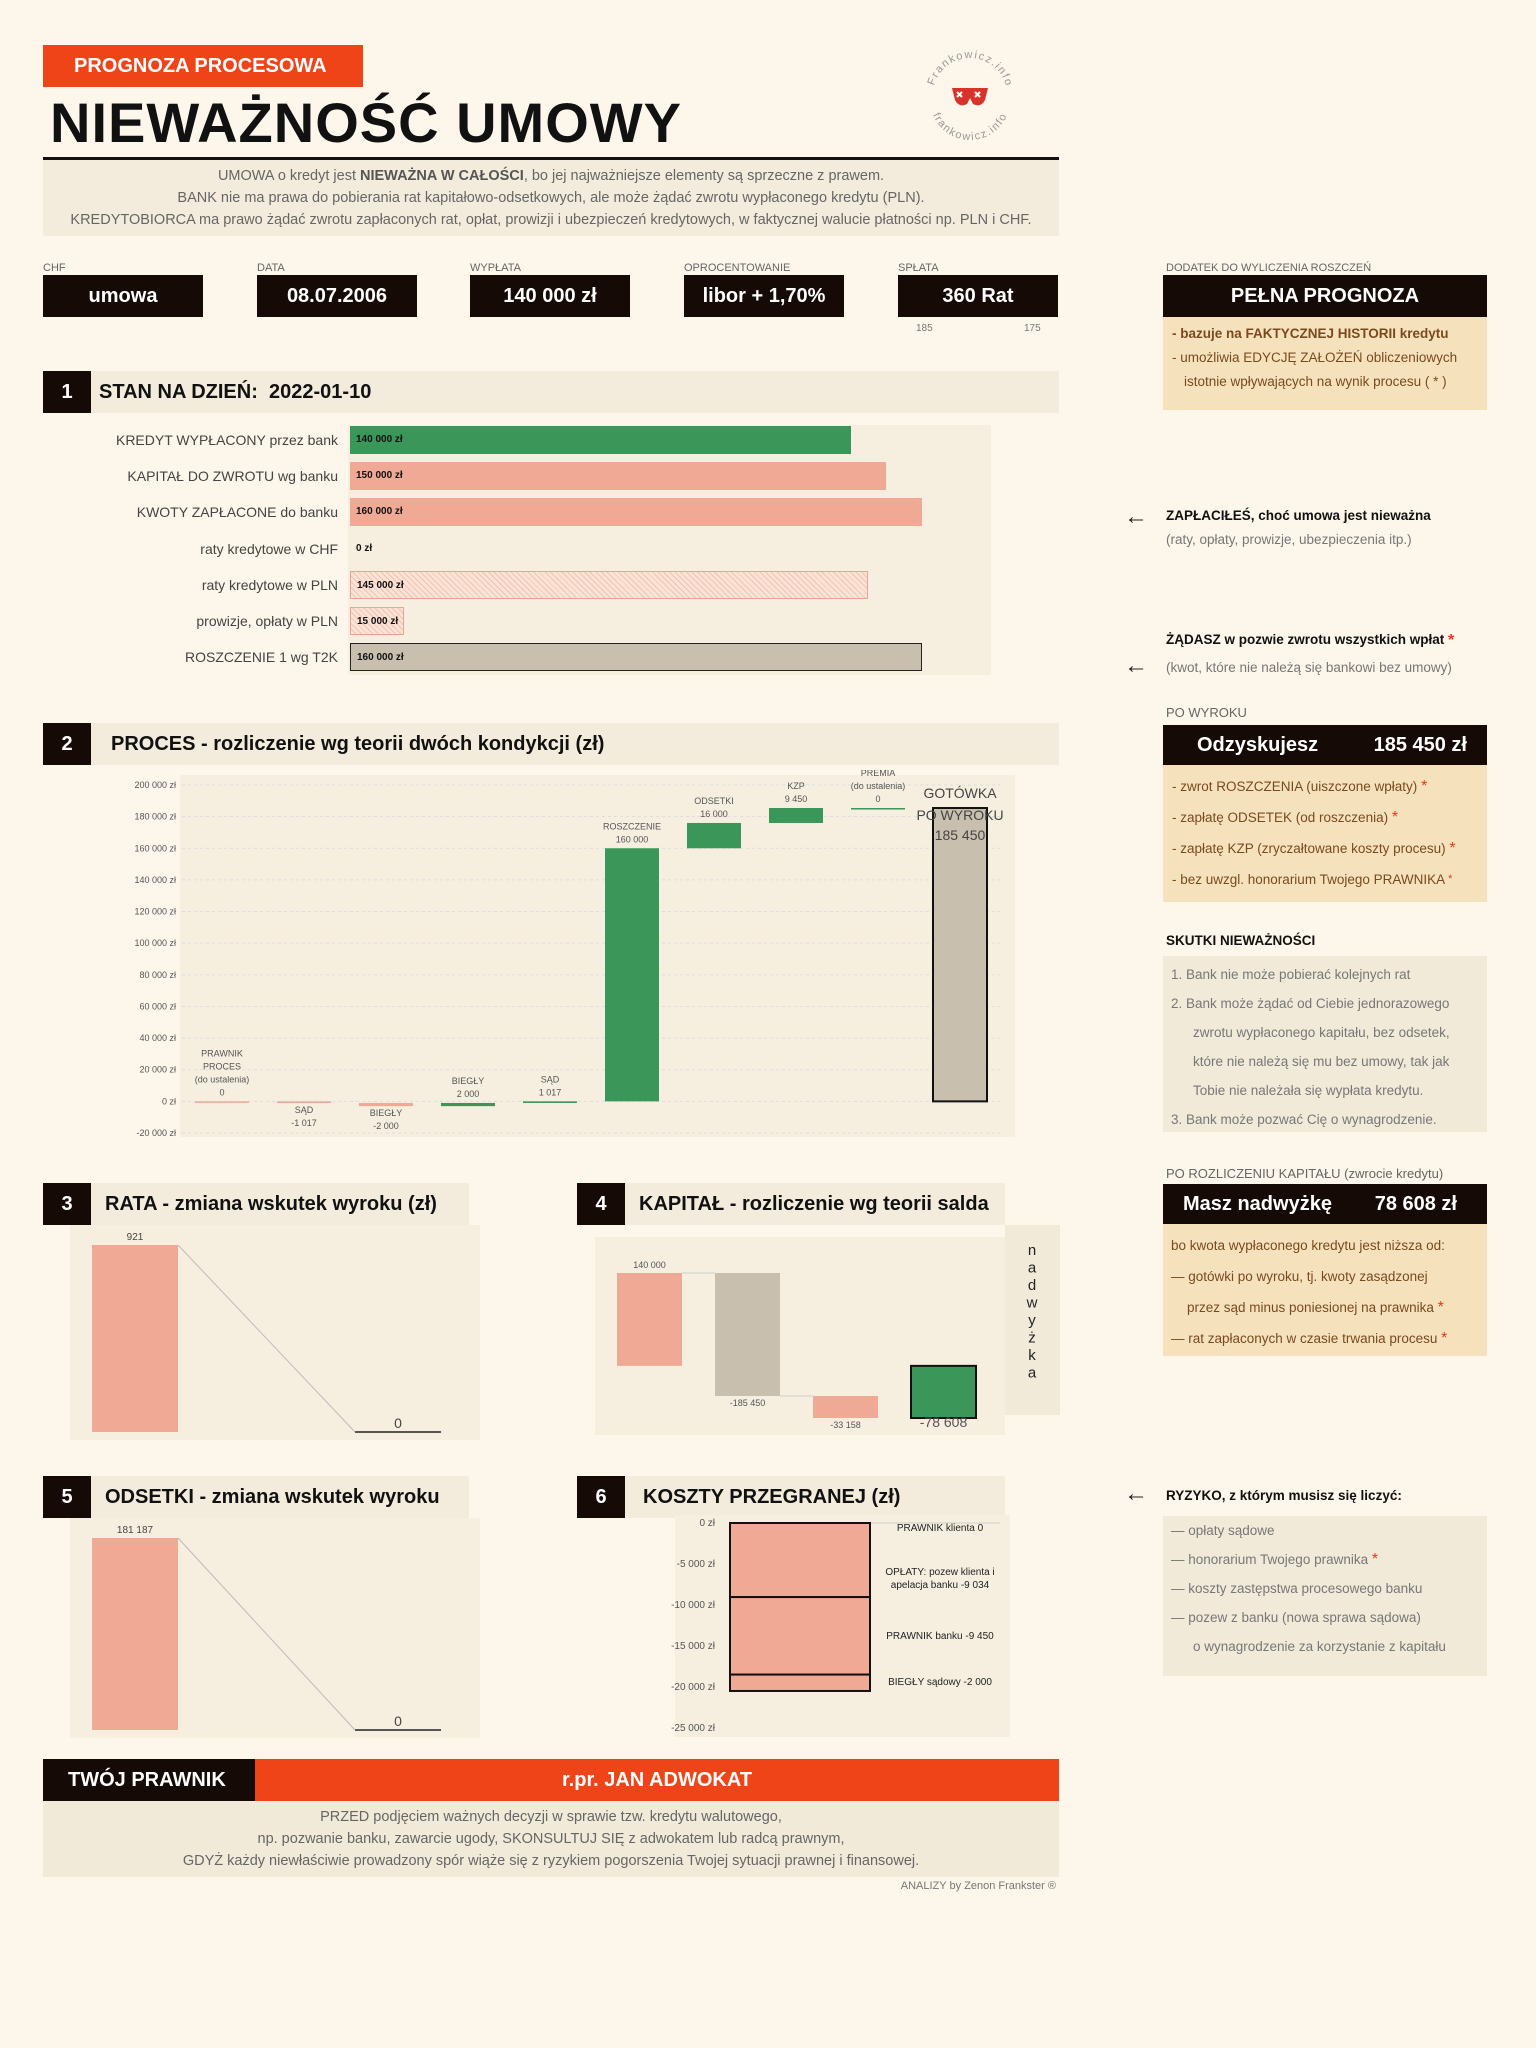 The image size is (1536, 2048). Describe the element at coordinates (748, 1403) in the screenshot. I see `chart4-bar-value: -185 450` at that location.